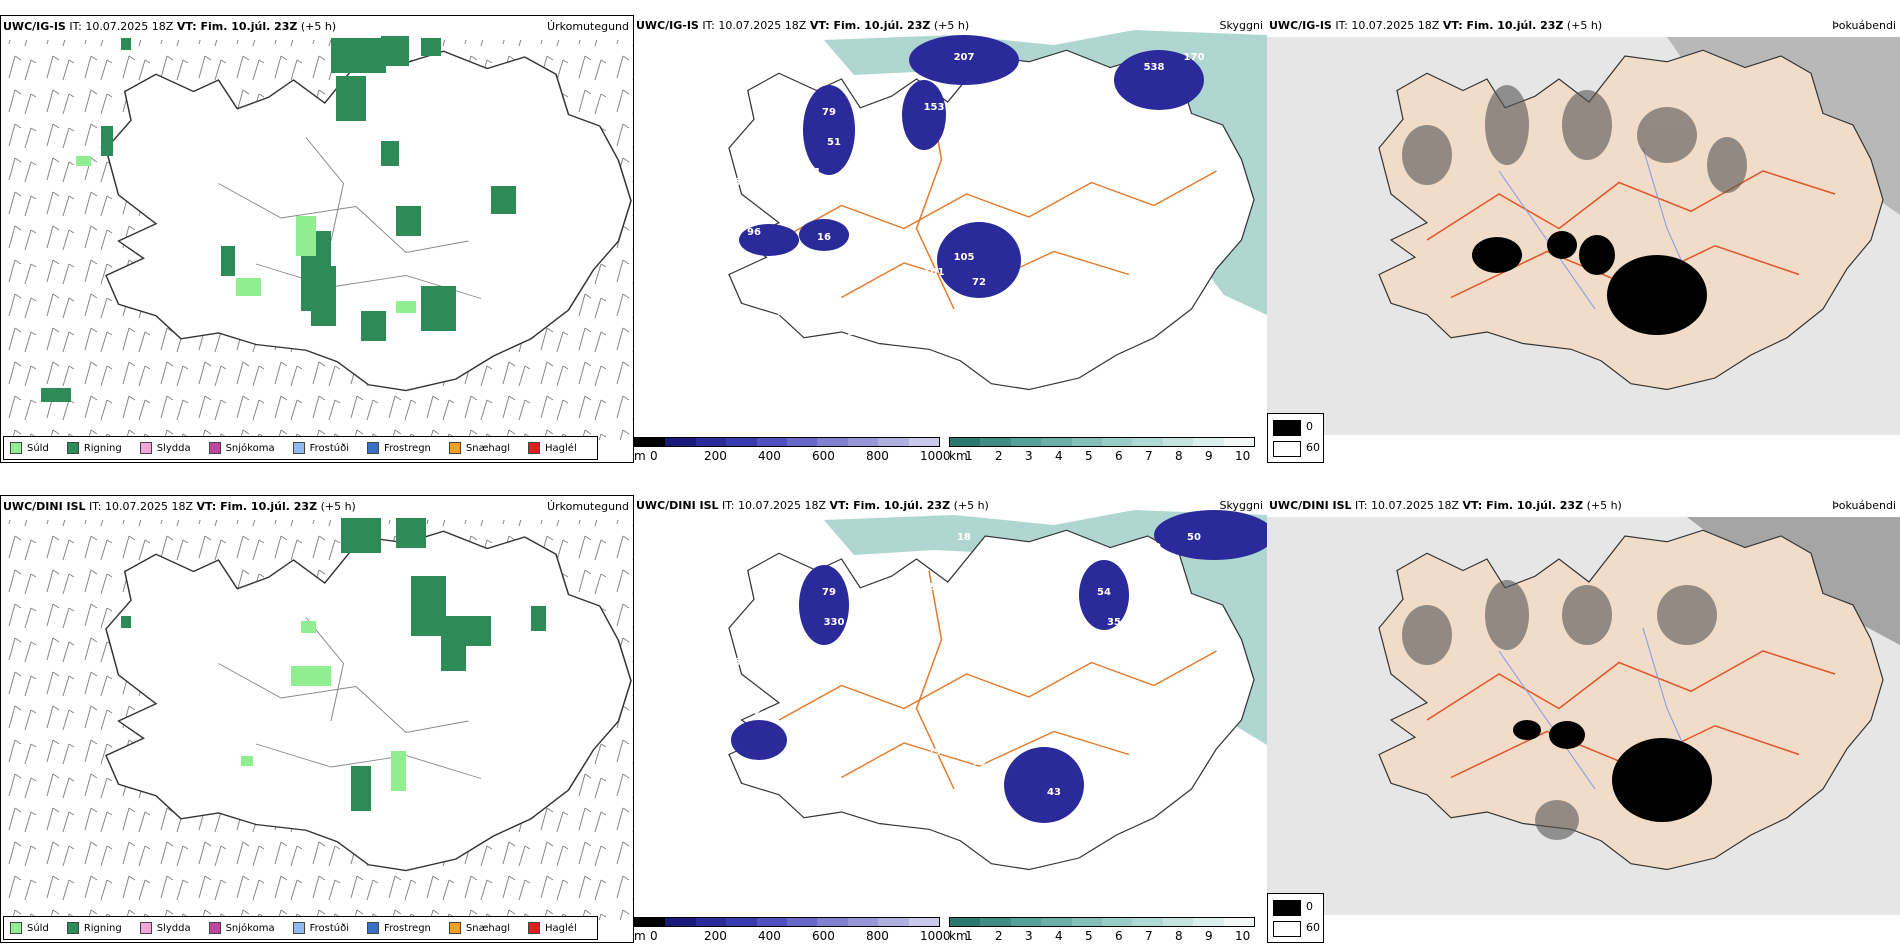  What do you see at coordinates (1309, 906) in the screenshot?
I see `fog-legend-black-label: 0` at bounding box center [1309, 906].